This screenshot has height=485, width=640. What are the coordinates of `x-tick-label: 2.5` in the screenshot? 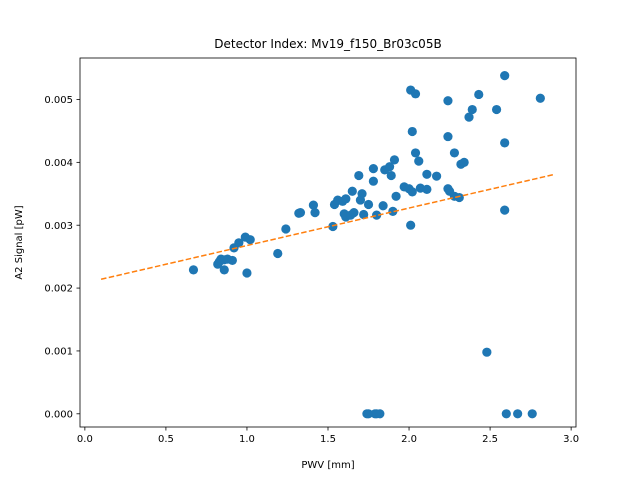 It's located at (490, 439).